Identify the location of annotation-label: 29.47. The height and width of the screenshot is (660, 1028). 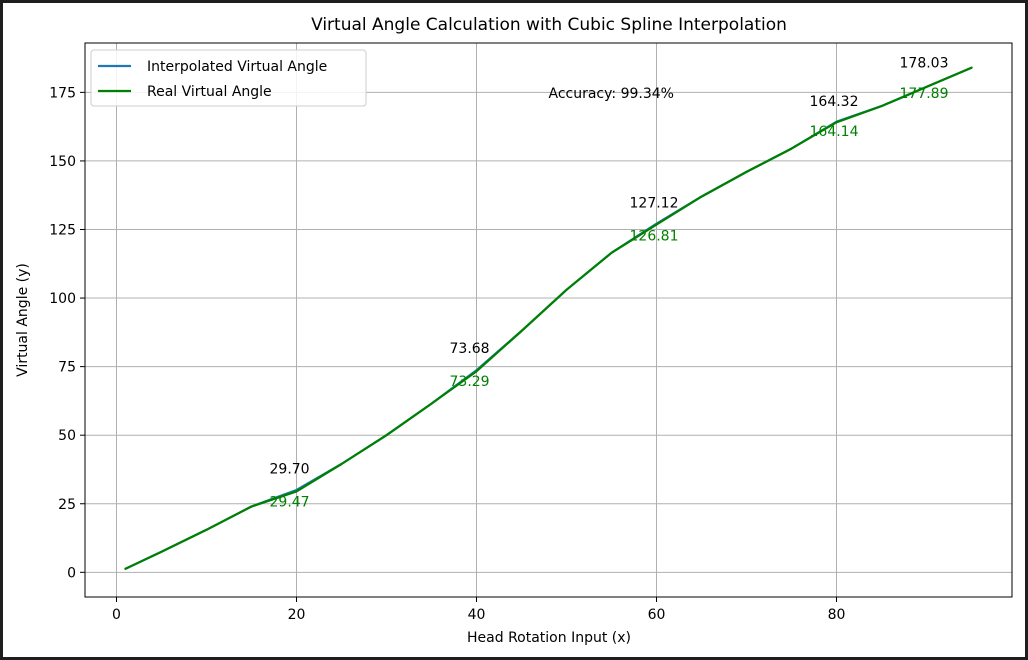
(290, 502).